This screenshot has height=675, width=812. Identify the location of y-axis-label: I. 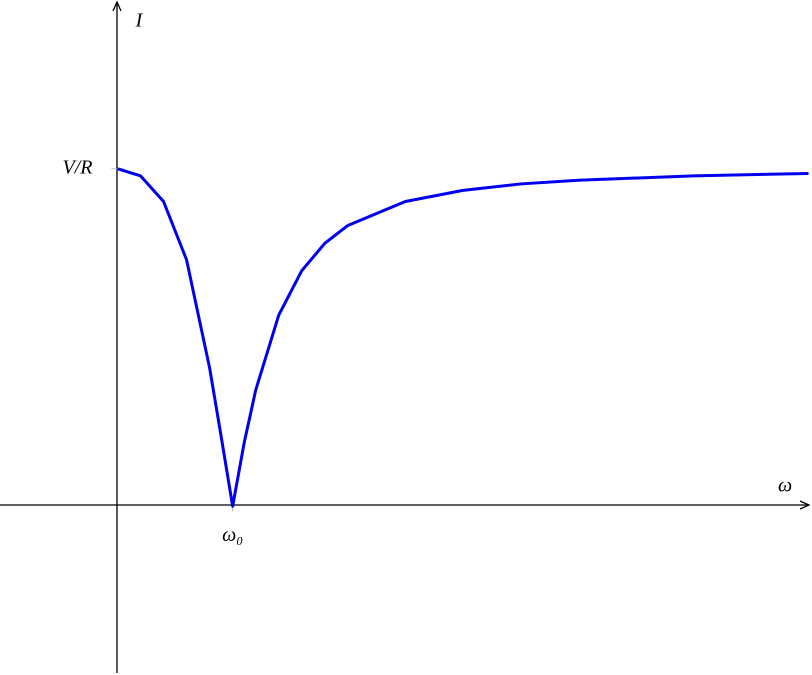
(139, 21).